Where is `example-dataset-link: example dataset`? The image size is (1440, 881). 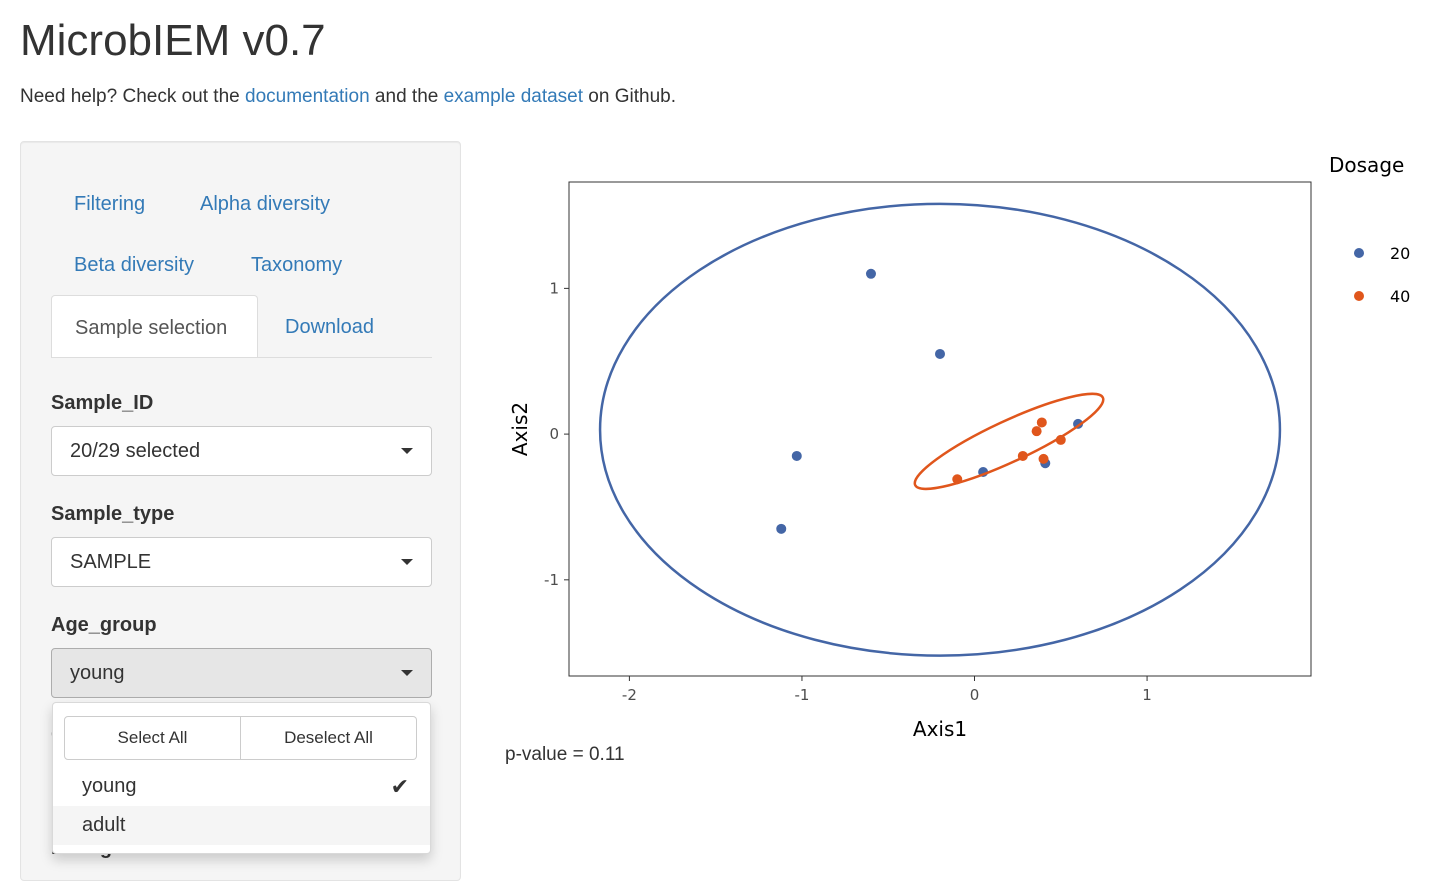 example-dataset-link: example dataset is located at coordinates (513, 96).